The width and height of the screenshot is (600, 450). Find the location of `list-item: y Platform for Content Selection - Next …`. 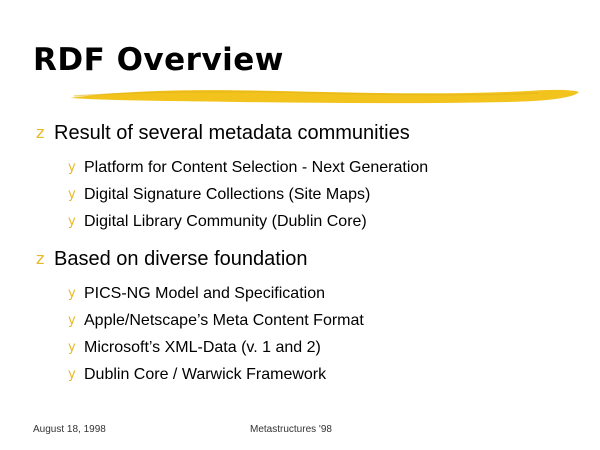

list-item: y Platform for Content Selection - Next … is located at coordinates (300, 168).